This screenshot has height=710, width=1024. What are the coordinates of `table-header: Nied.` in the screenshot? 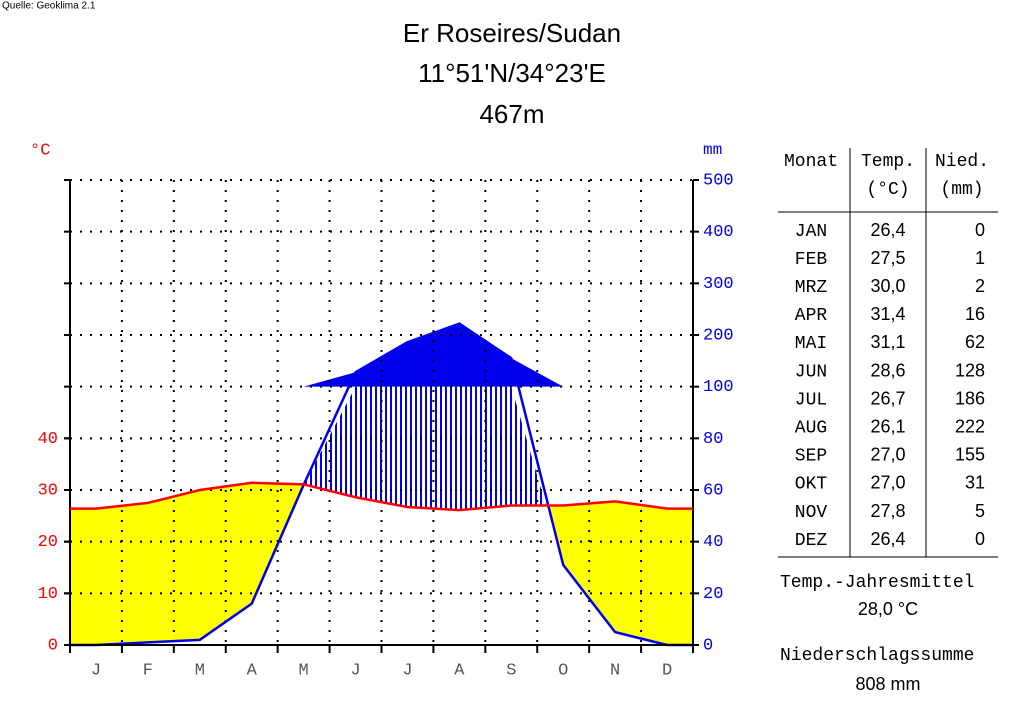 It's located at (962, 162).